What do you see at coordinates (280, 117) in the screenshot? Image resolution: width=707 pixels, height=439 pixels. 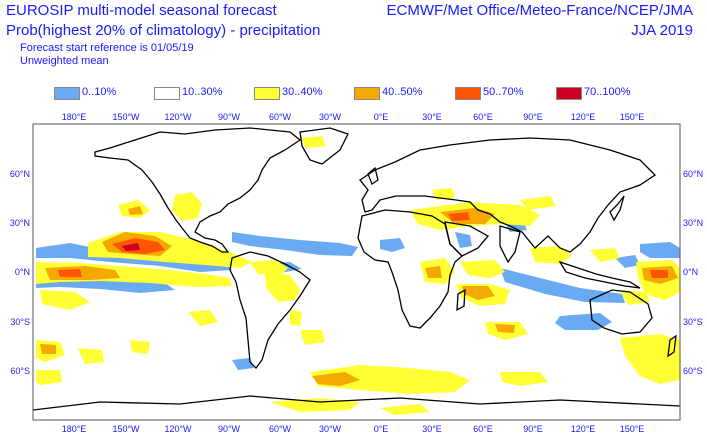 I see `lon-tick-label-top: 60°W` at bounding box center [280, 117].